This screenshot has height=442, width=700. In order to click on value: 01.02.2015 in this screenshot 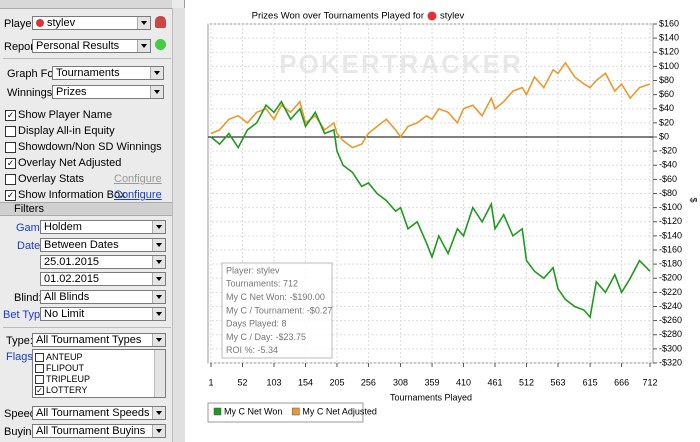, I will do `click(72, 279)`.